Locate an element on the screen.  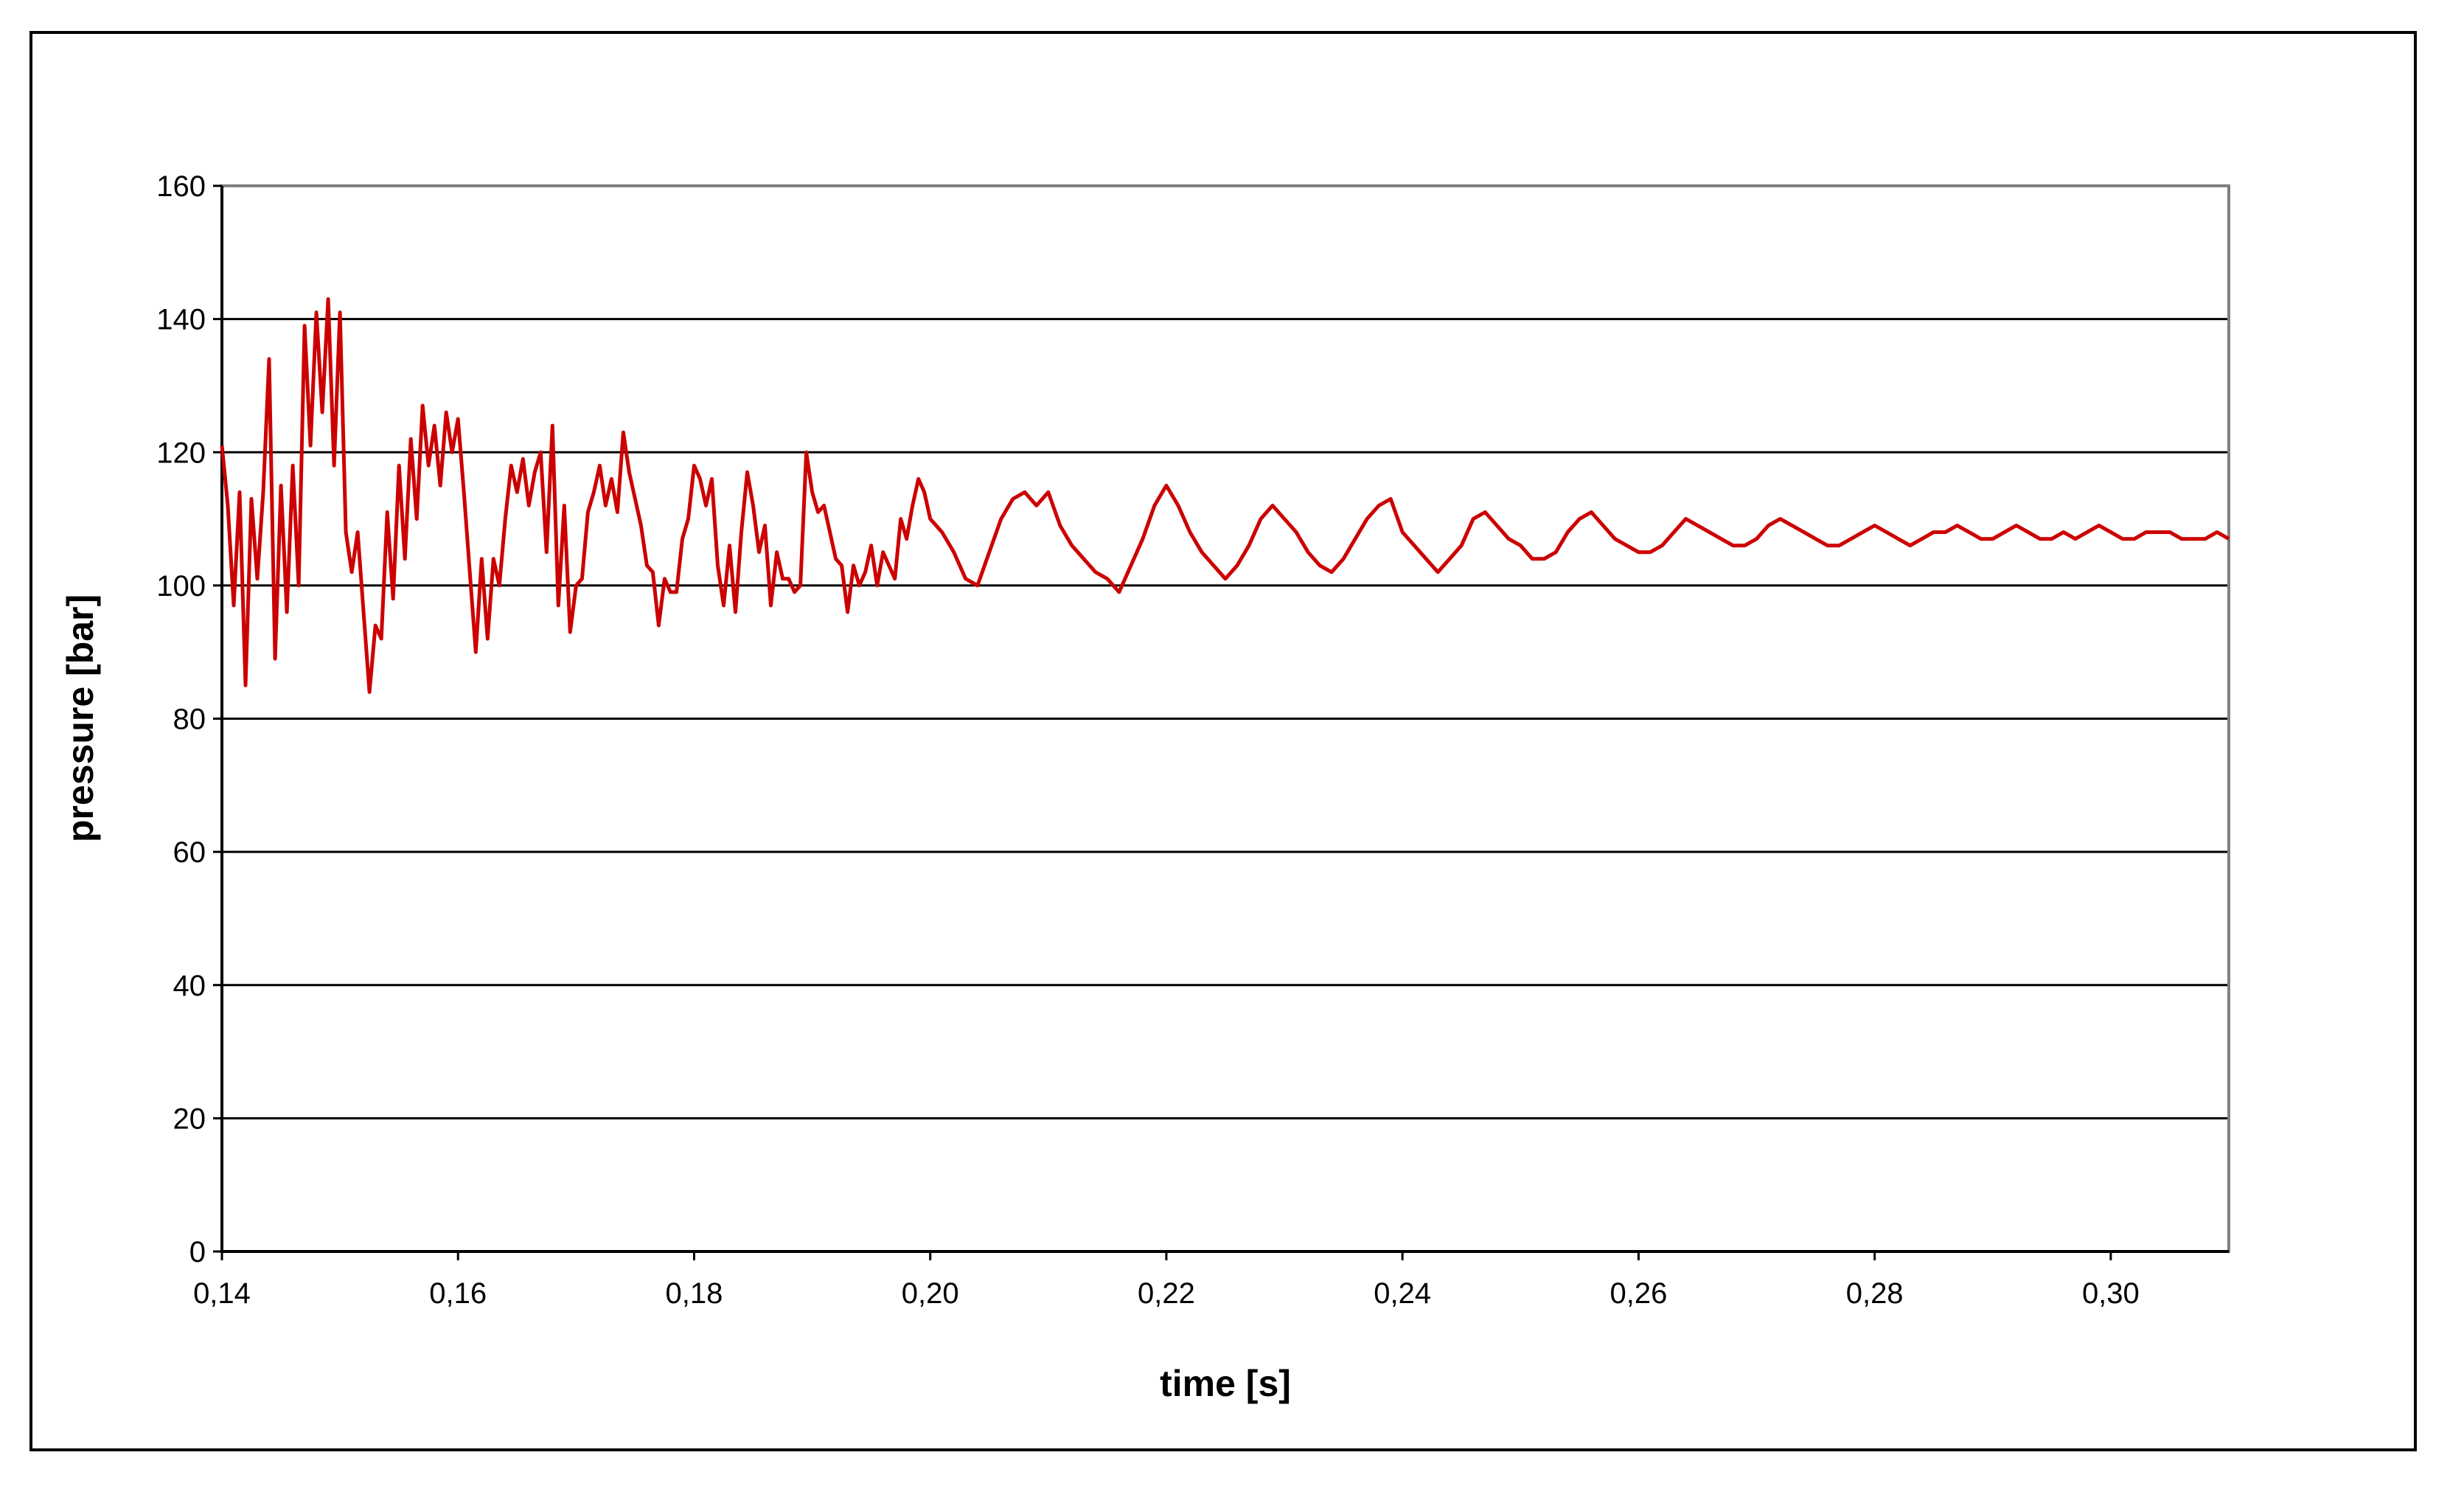
x-tick-label: 0,18 is located at coordinates (694, 1293).